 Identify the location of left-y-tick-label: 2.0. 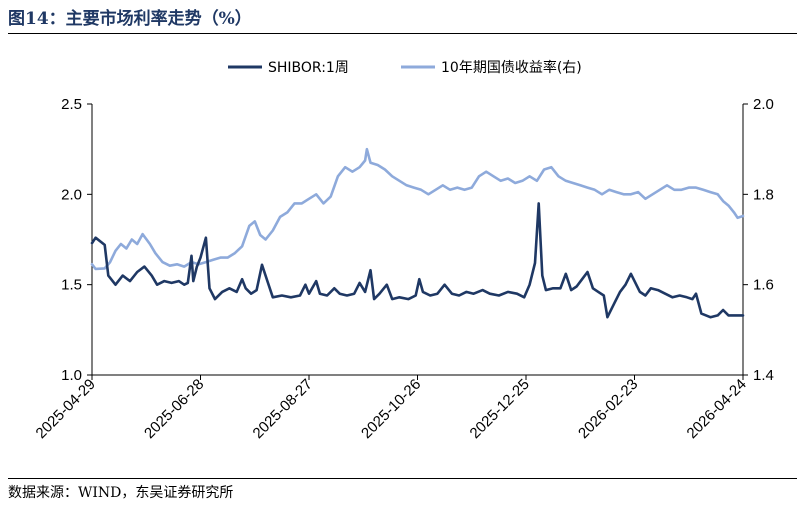
(71, 194).